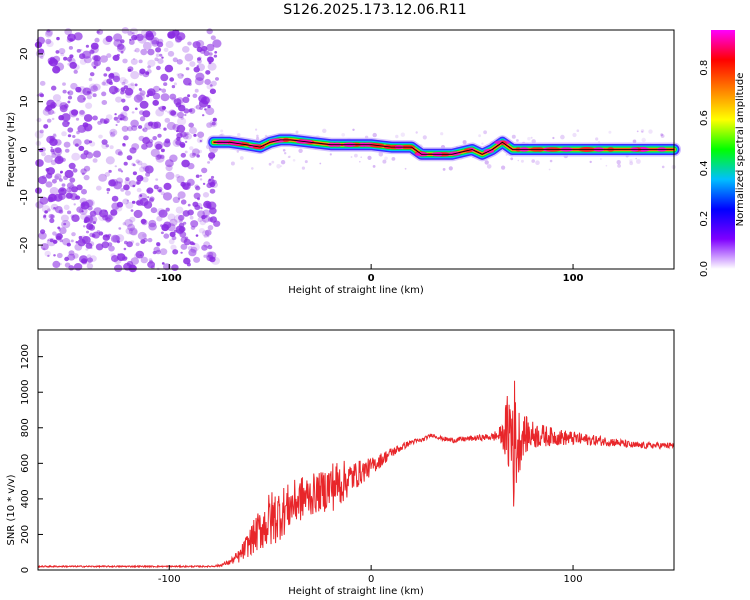 This screenshot has width=750, height=600. I want to click on y-tick-label: 20, so click(24, 54).